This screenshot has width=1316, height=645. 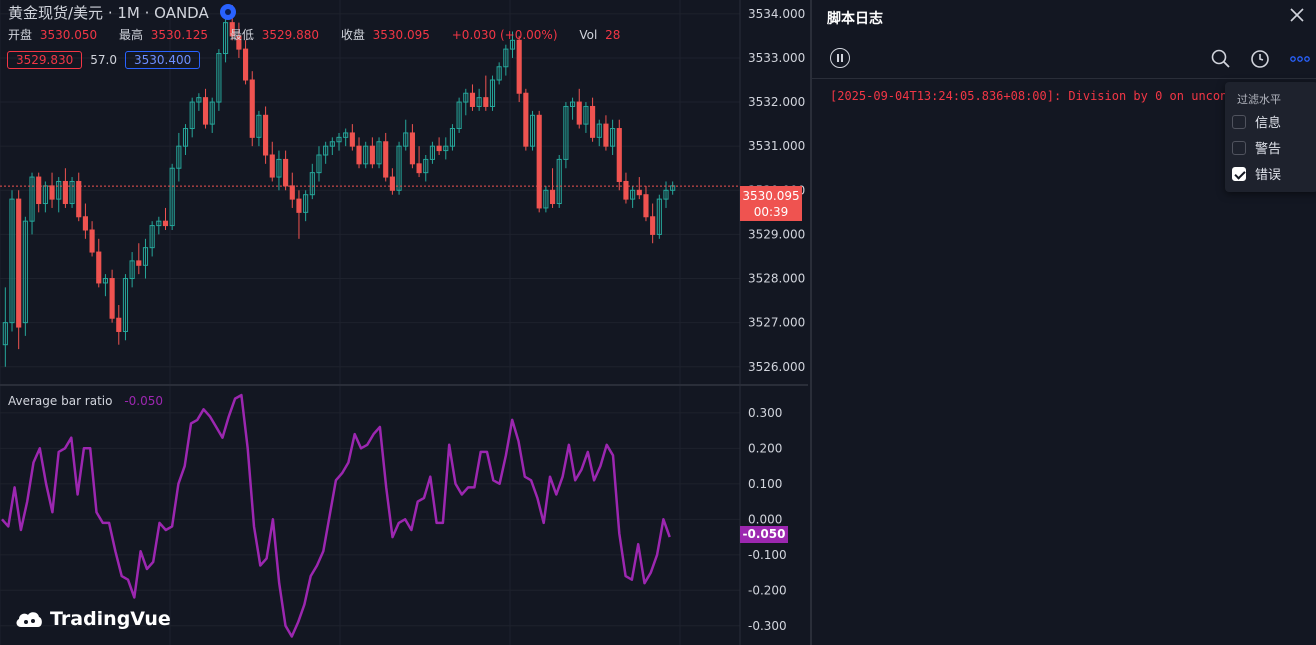 I want to click on filter-item-label: 信息, so click(x=1268, y=123).